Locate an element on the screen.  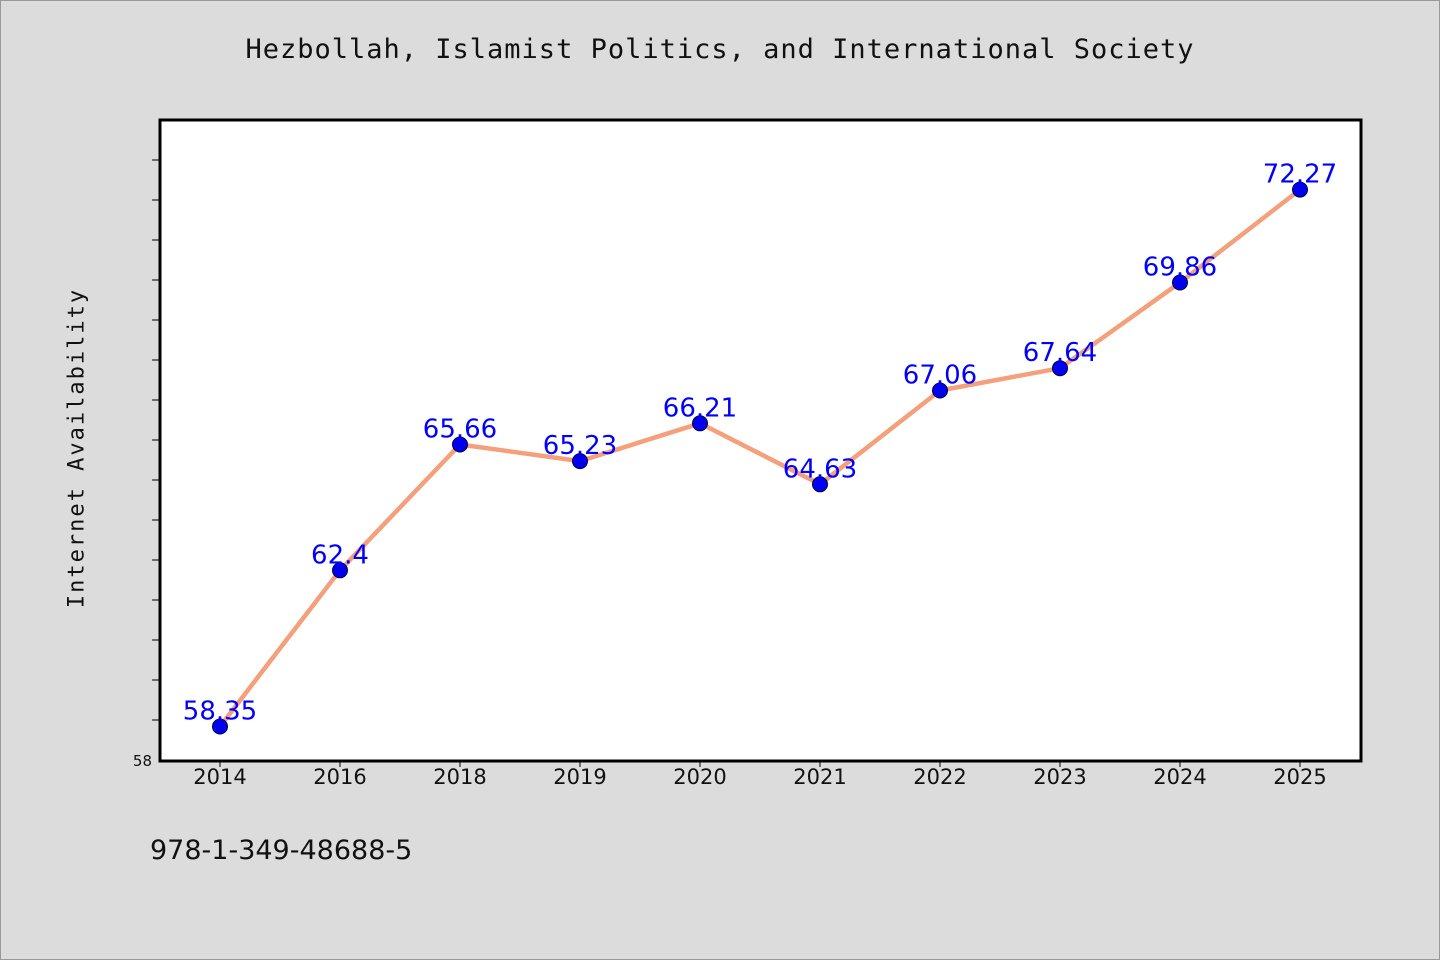
x-tick-label: 2019 is located at coordinates (579, 777).